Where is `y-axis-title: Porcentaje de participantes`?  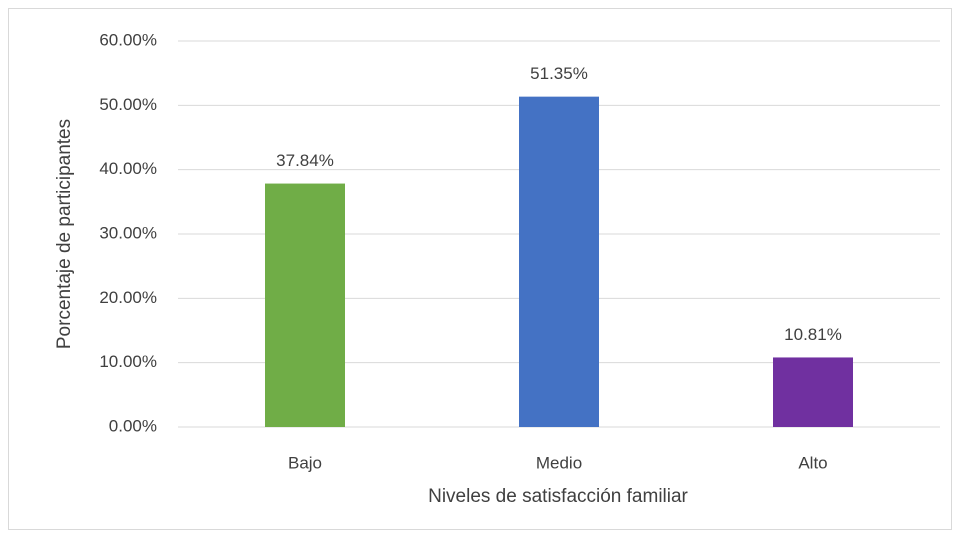 y-axis-title: Porcentaje de participantes is located at coordinates (64, 234).